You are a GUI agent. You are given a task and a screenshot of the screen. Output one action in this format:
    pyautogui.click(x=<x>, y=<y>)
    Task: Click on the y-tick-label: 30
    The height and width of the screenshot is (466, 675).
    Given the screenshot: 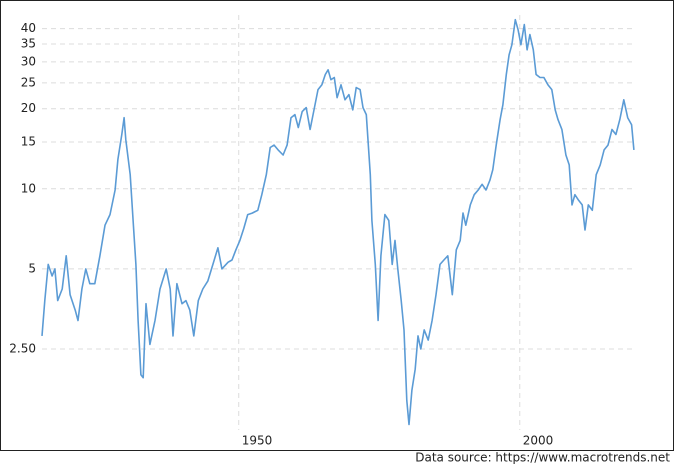 What is the action you would take?
    pyautogui.click(x=28, y=61)
    